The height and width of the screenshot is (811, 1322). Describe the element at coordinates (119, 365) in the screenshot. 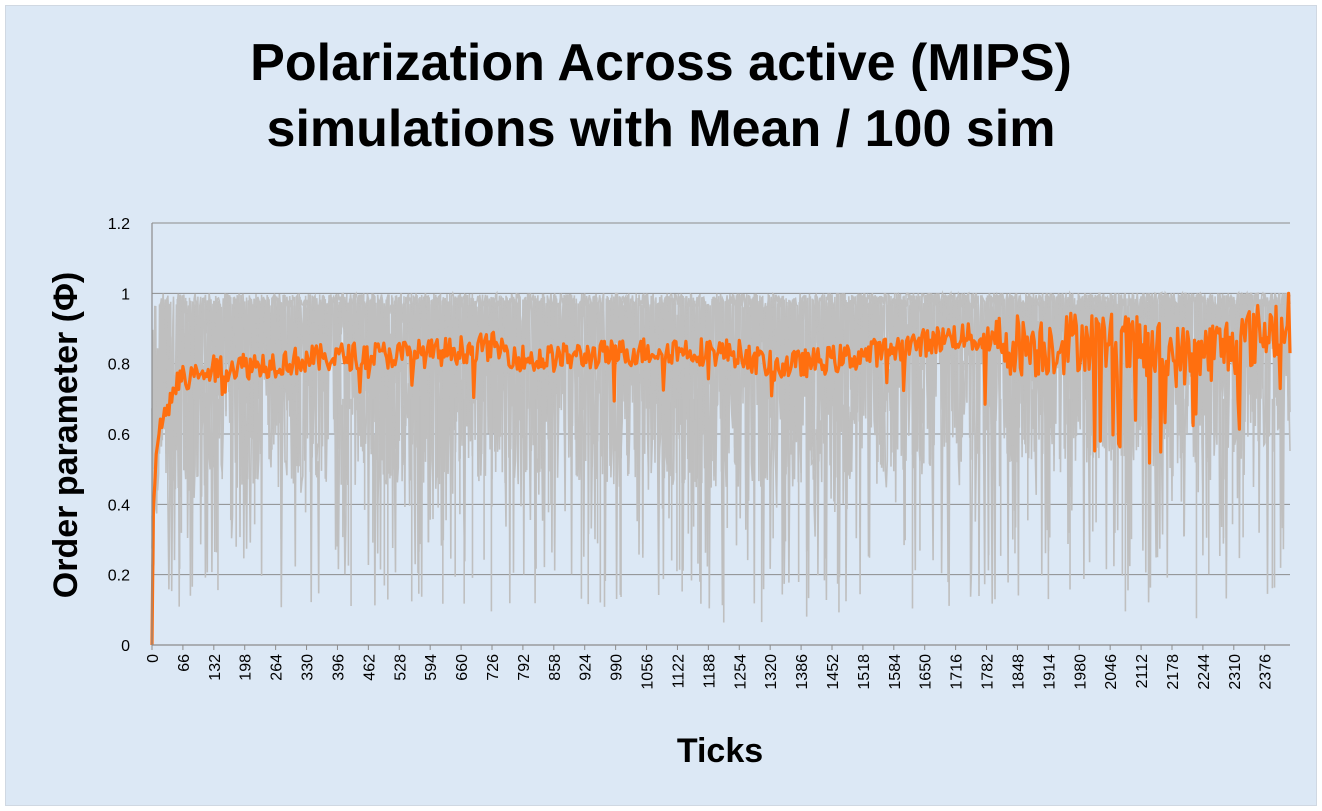

I see `y-tick-label: 0.8` at that location.